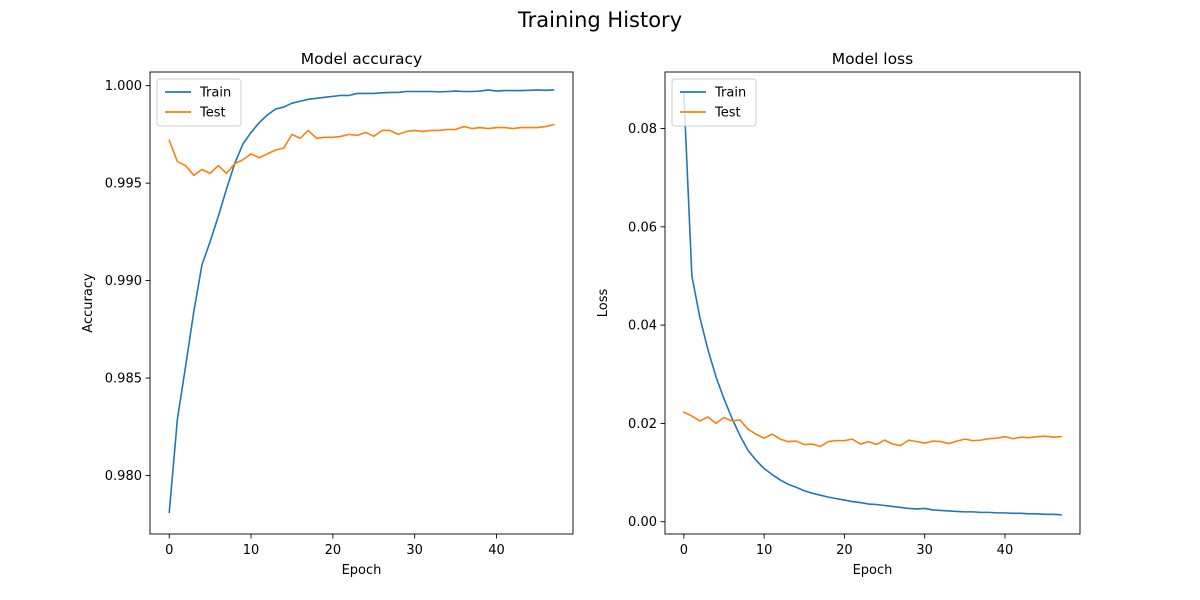 The image size is (1200, 600). What do you see at coordinates (123, 476) in the screenshot?
I see `accuracy-ytick-label: 0.980` at bounding box center [123, 476].